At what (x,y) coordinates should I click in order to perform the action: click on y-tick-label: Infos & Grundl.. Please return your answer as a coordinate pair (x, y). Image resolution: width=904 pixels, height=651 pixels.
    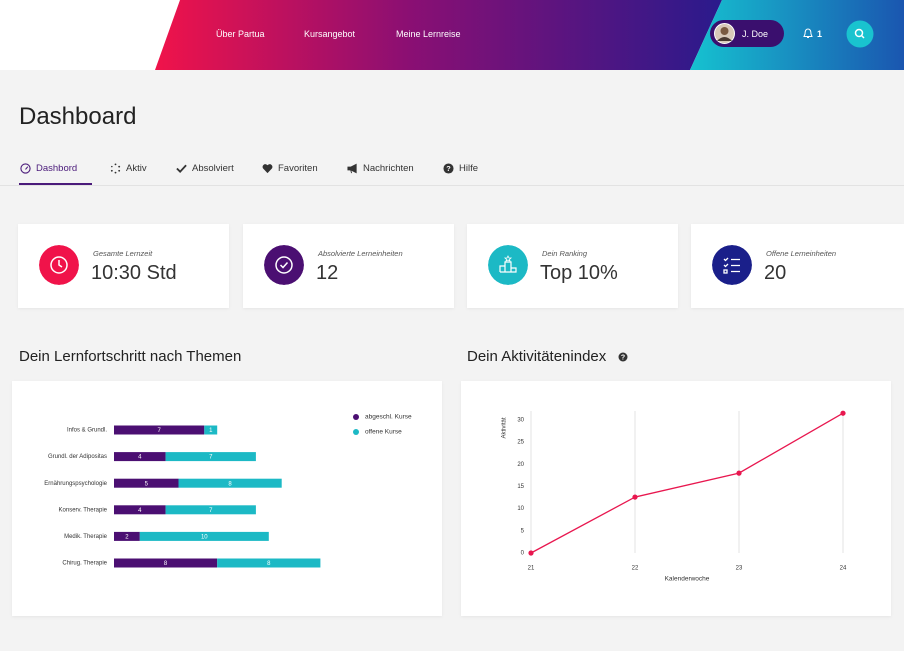
    Looking at the image, I should click on (87, 431).